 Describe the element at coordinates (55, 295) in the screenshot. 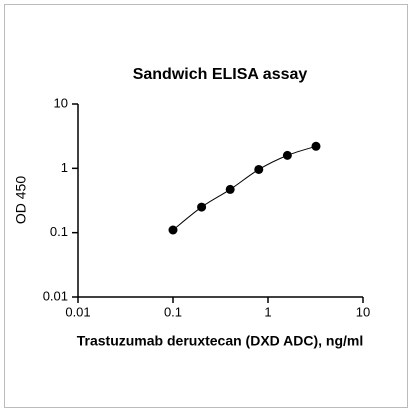

I see `y-tick-label: 0.01` at that location.